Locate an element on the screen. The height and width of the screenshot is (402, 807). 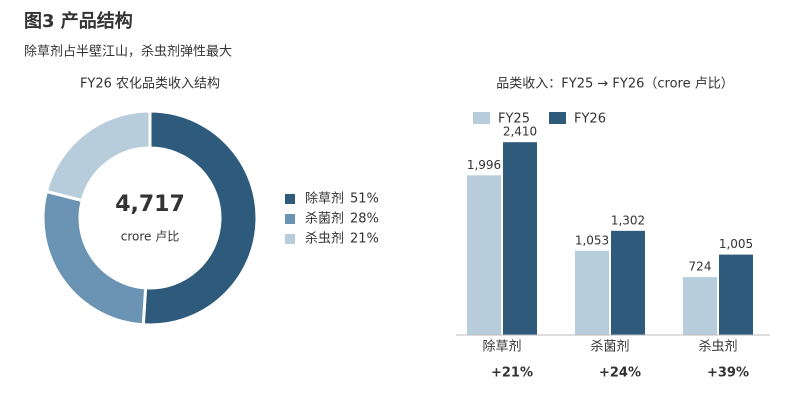
donut-title: FY26 农化品类收入结构 is located at coordinates (150, 84).